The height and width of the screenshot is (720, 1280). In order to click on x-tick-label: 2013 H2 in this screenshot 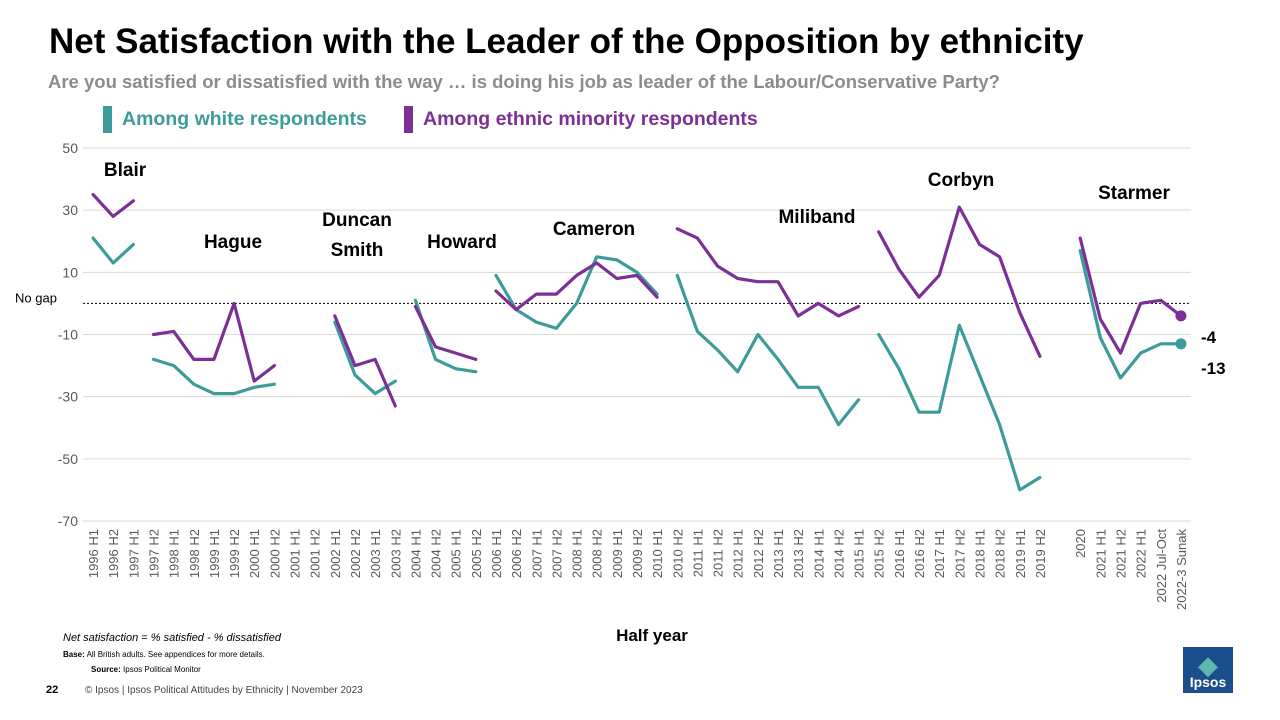, I will do `click(798, 553)`.